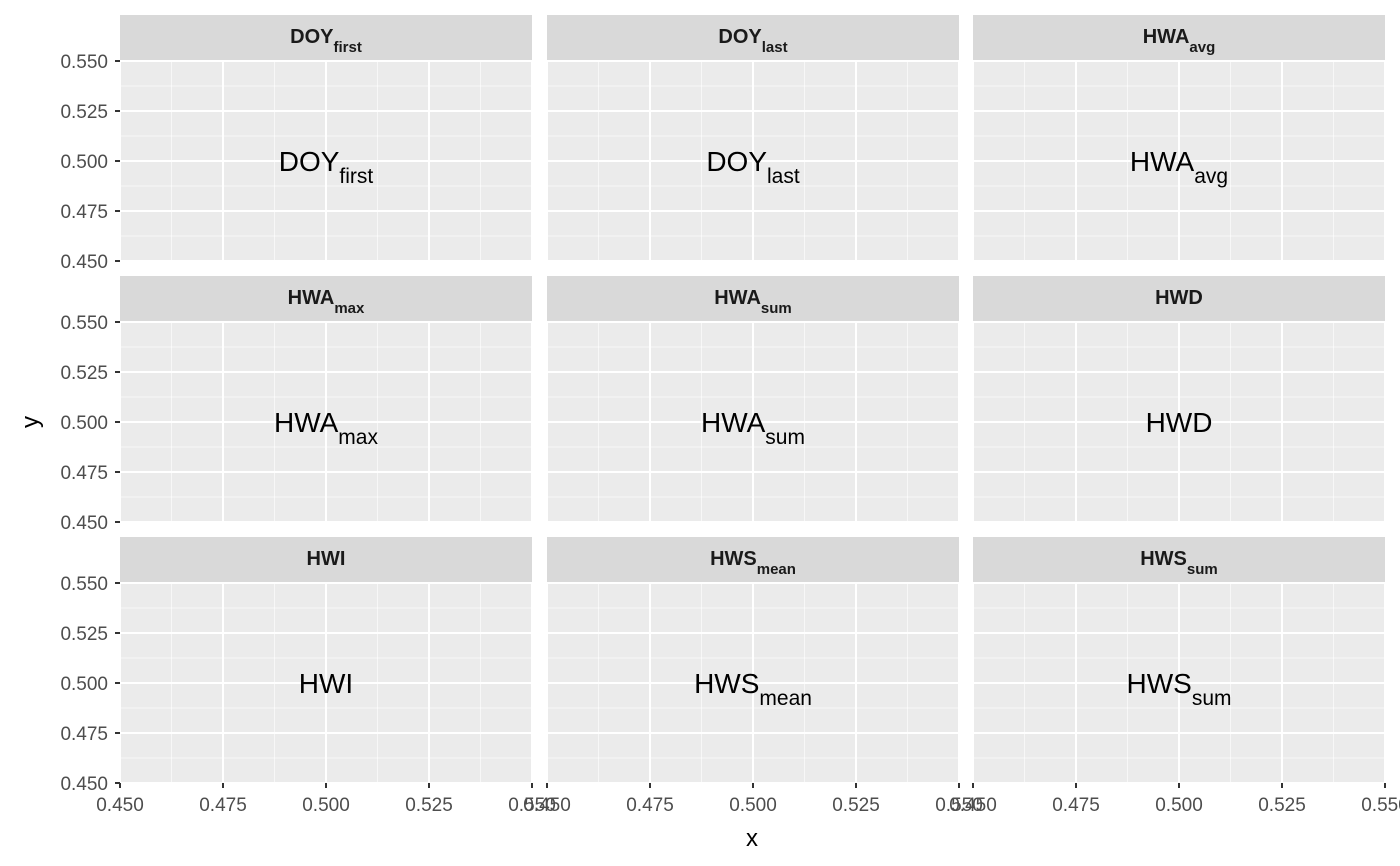  I want to click on facet-panel: HWD HWD, so click(1179, 399).